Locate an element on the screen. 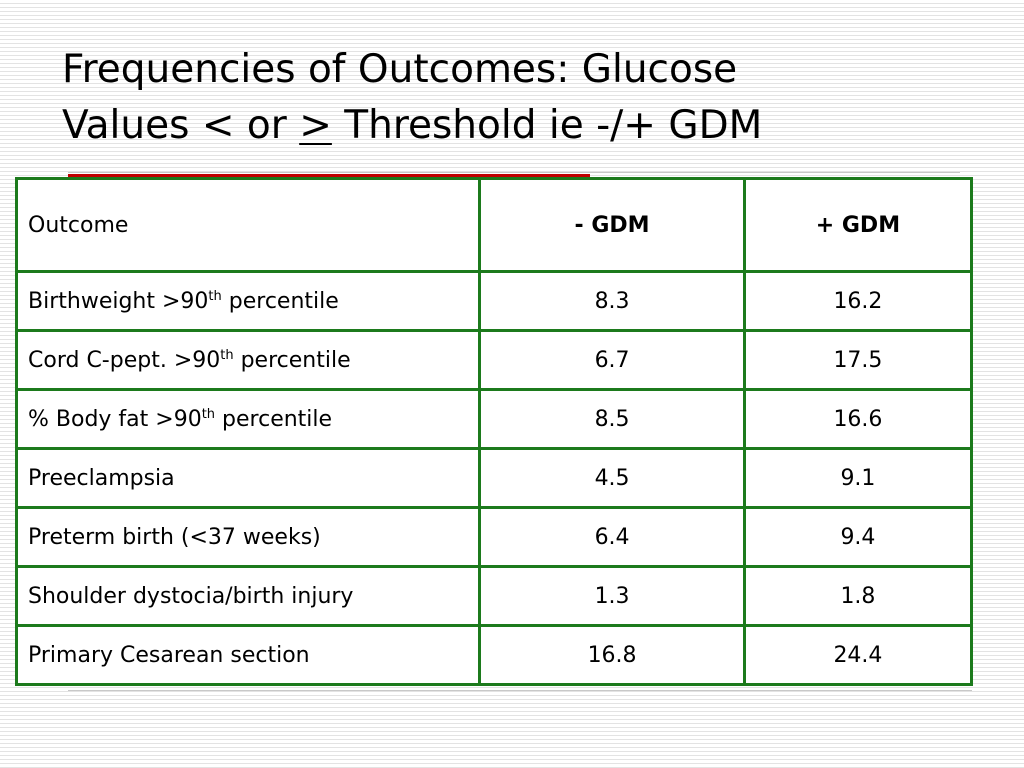  table-row: Cord C-pept. >90th percentile 6.7 17.5 is located at coordinates (494, 360).